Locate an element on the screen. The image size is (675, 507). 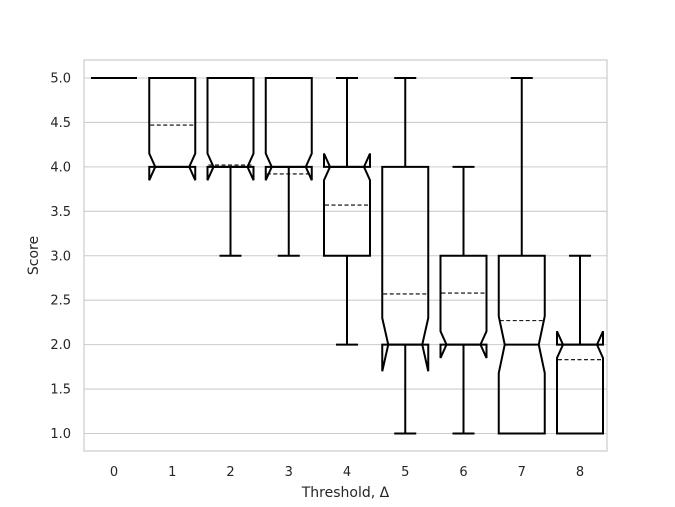
y-tick-label: 3.0 is located at coordinates (60, 256).